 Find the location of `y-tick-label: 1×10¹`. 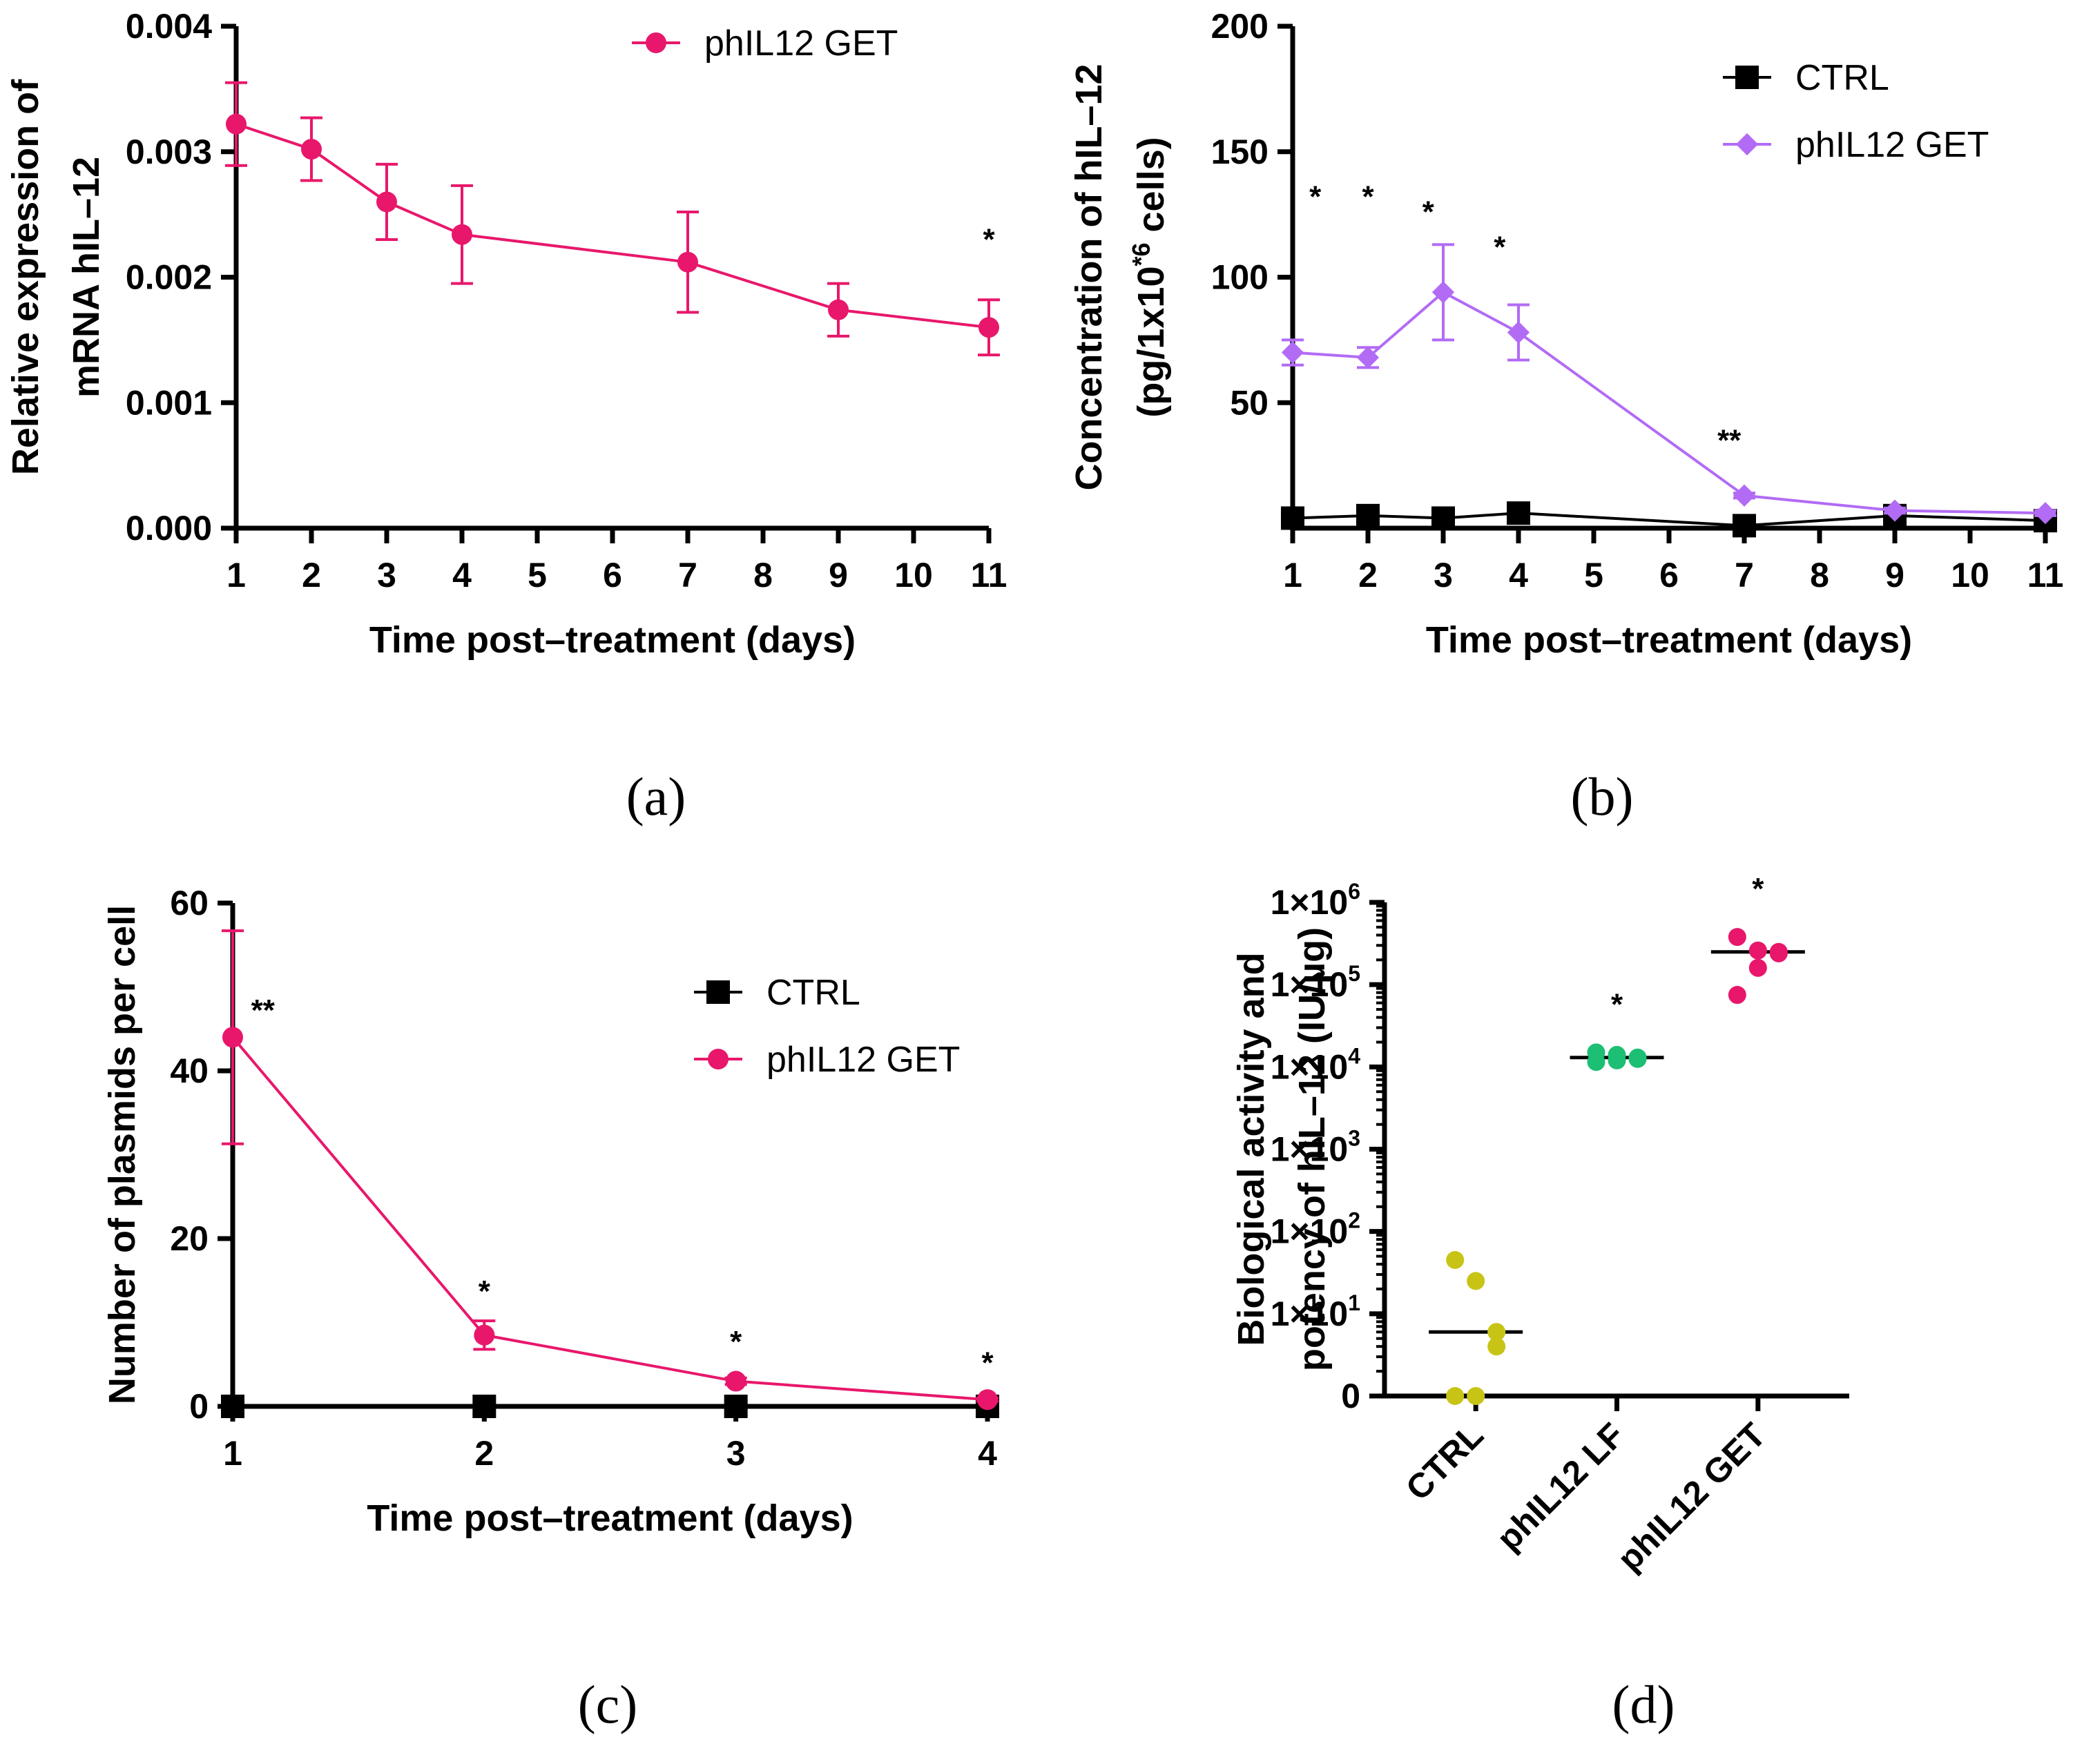

y-tick-label: 1×10¹ is located at coordinates (1315, 1311).